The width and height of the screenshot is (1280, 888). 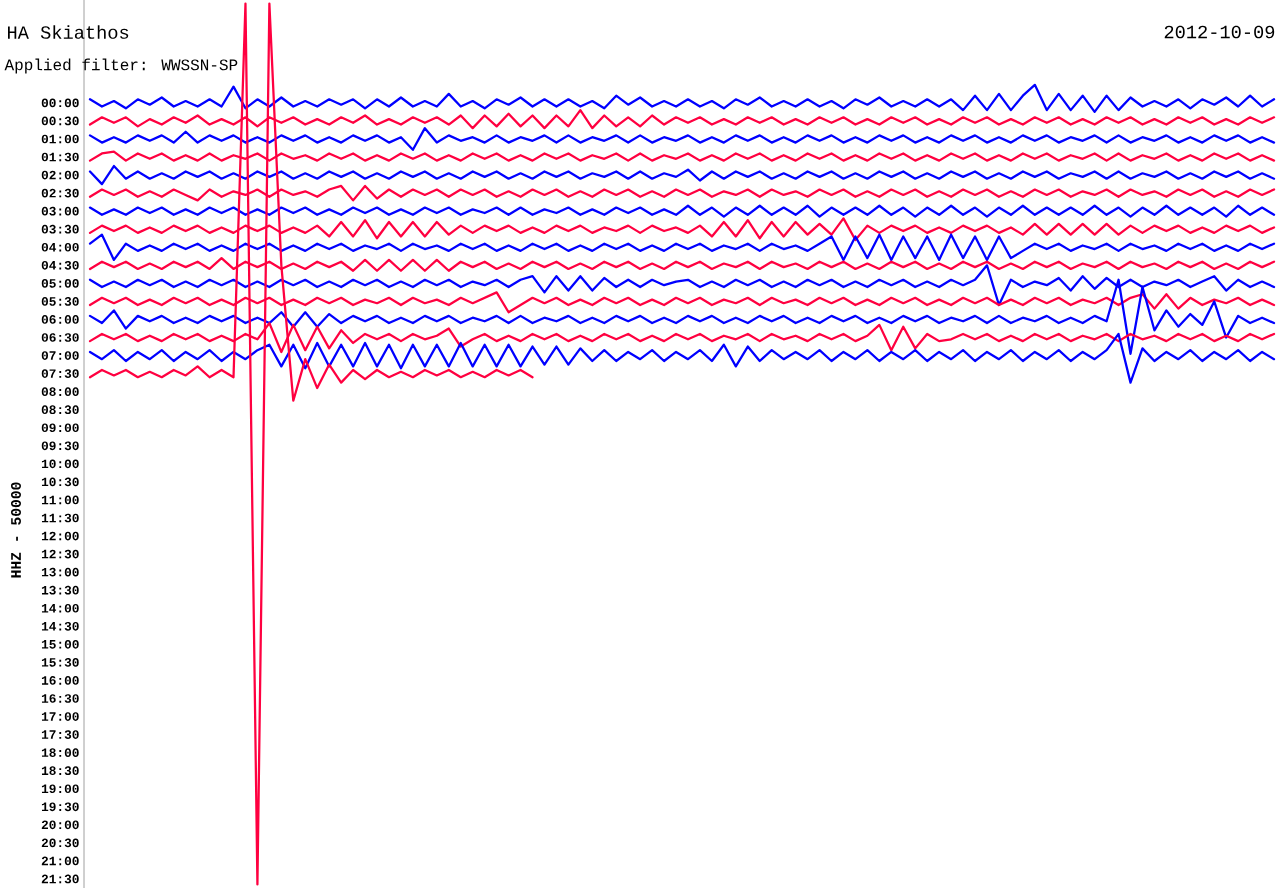 What do you see at coordinates (68, 32) in the screenshot?
I see `text: HA Skiathos` at bounding box center [68, 32].